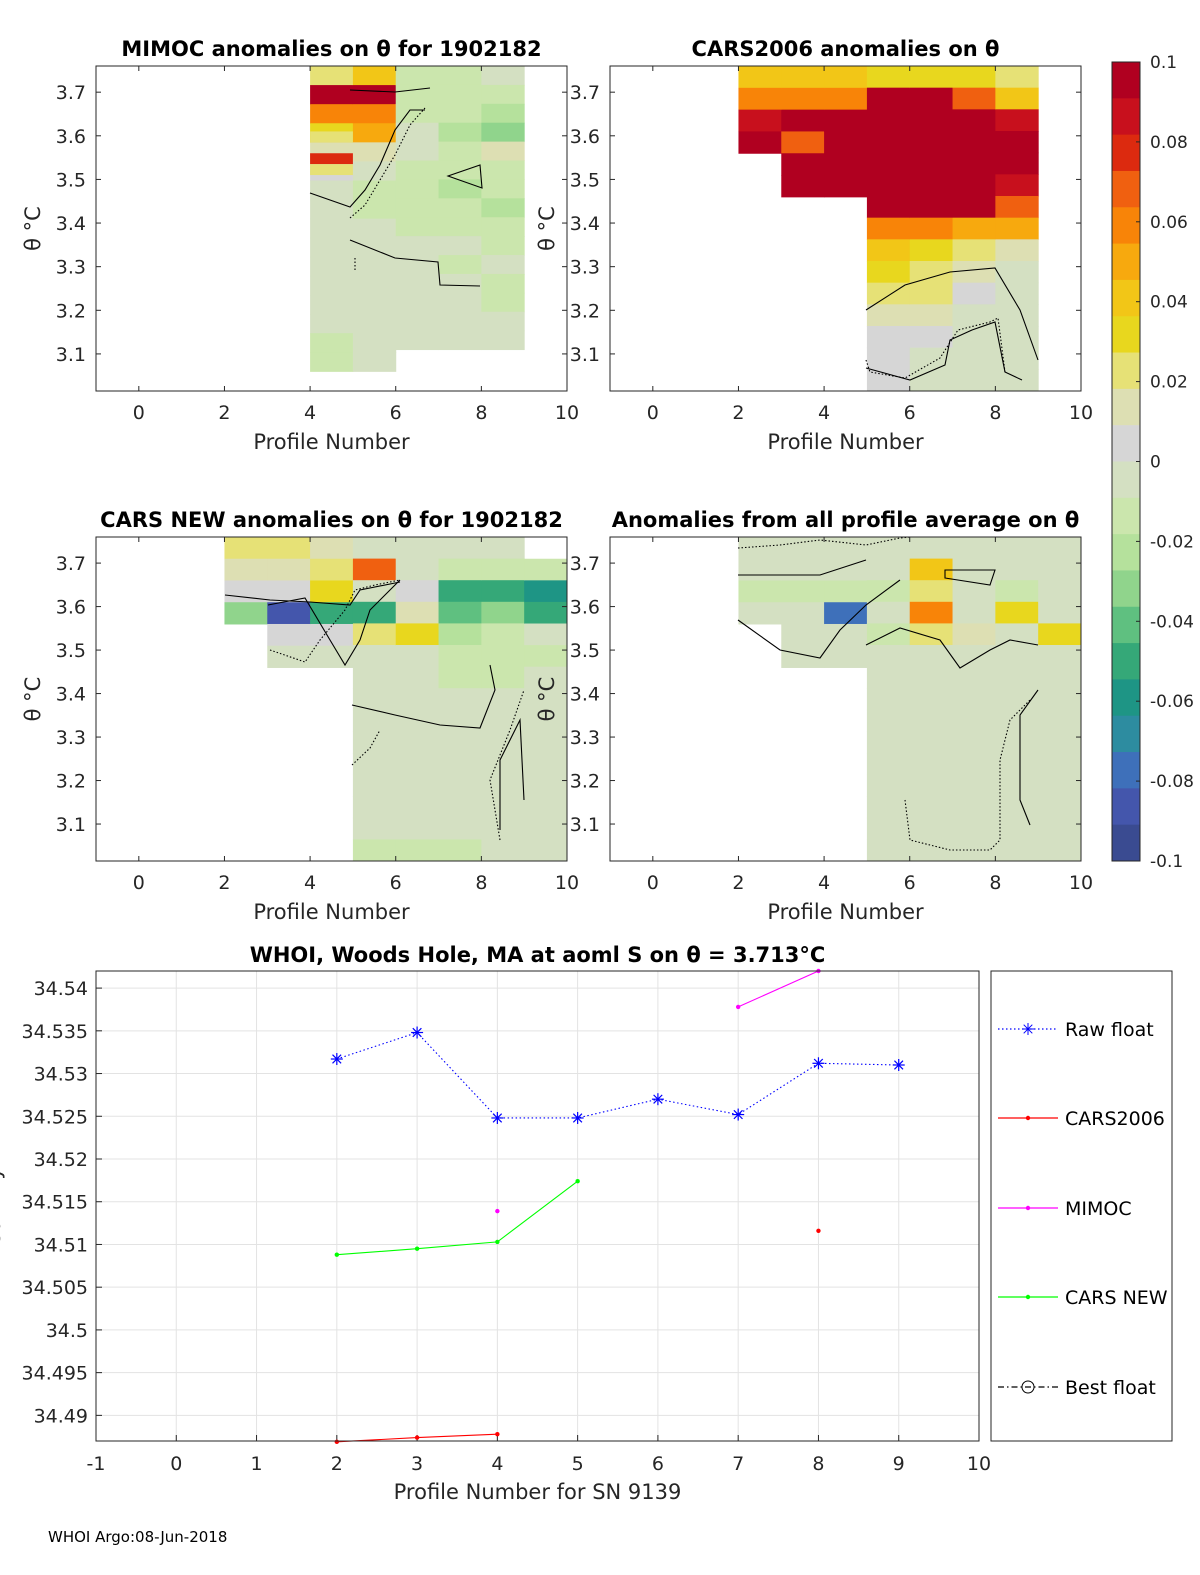 The image size is (1200, 1575). I want to click on y-axis-label: θ °C, so click(547, 228).